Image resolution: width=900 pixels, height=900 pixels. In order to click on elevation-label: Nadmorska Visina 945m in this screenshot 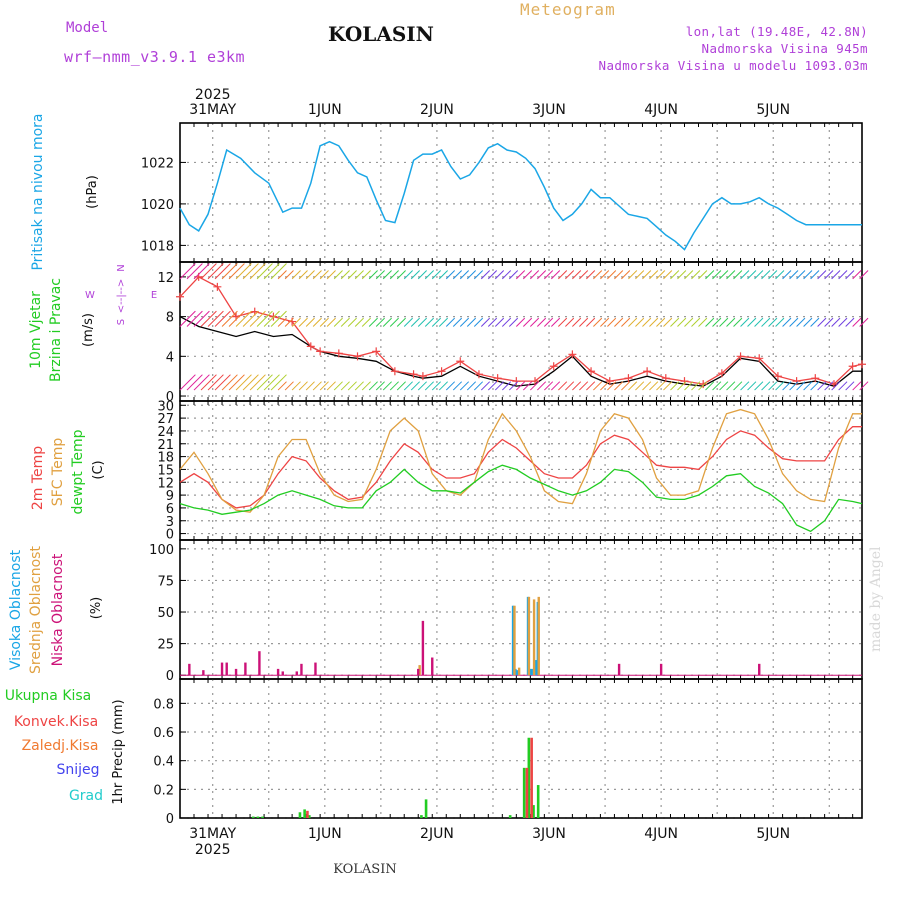, I will do `click(784, 48)`.